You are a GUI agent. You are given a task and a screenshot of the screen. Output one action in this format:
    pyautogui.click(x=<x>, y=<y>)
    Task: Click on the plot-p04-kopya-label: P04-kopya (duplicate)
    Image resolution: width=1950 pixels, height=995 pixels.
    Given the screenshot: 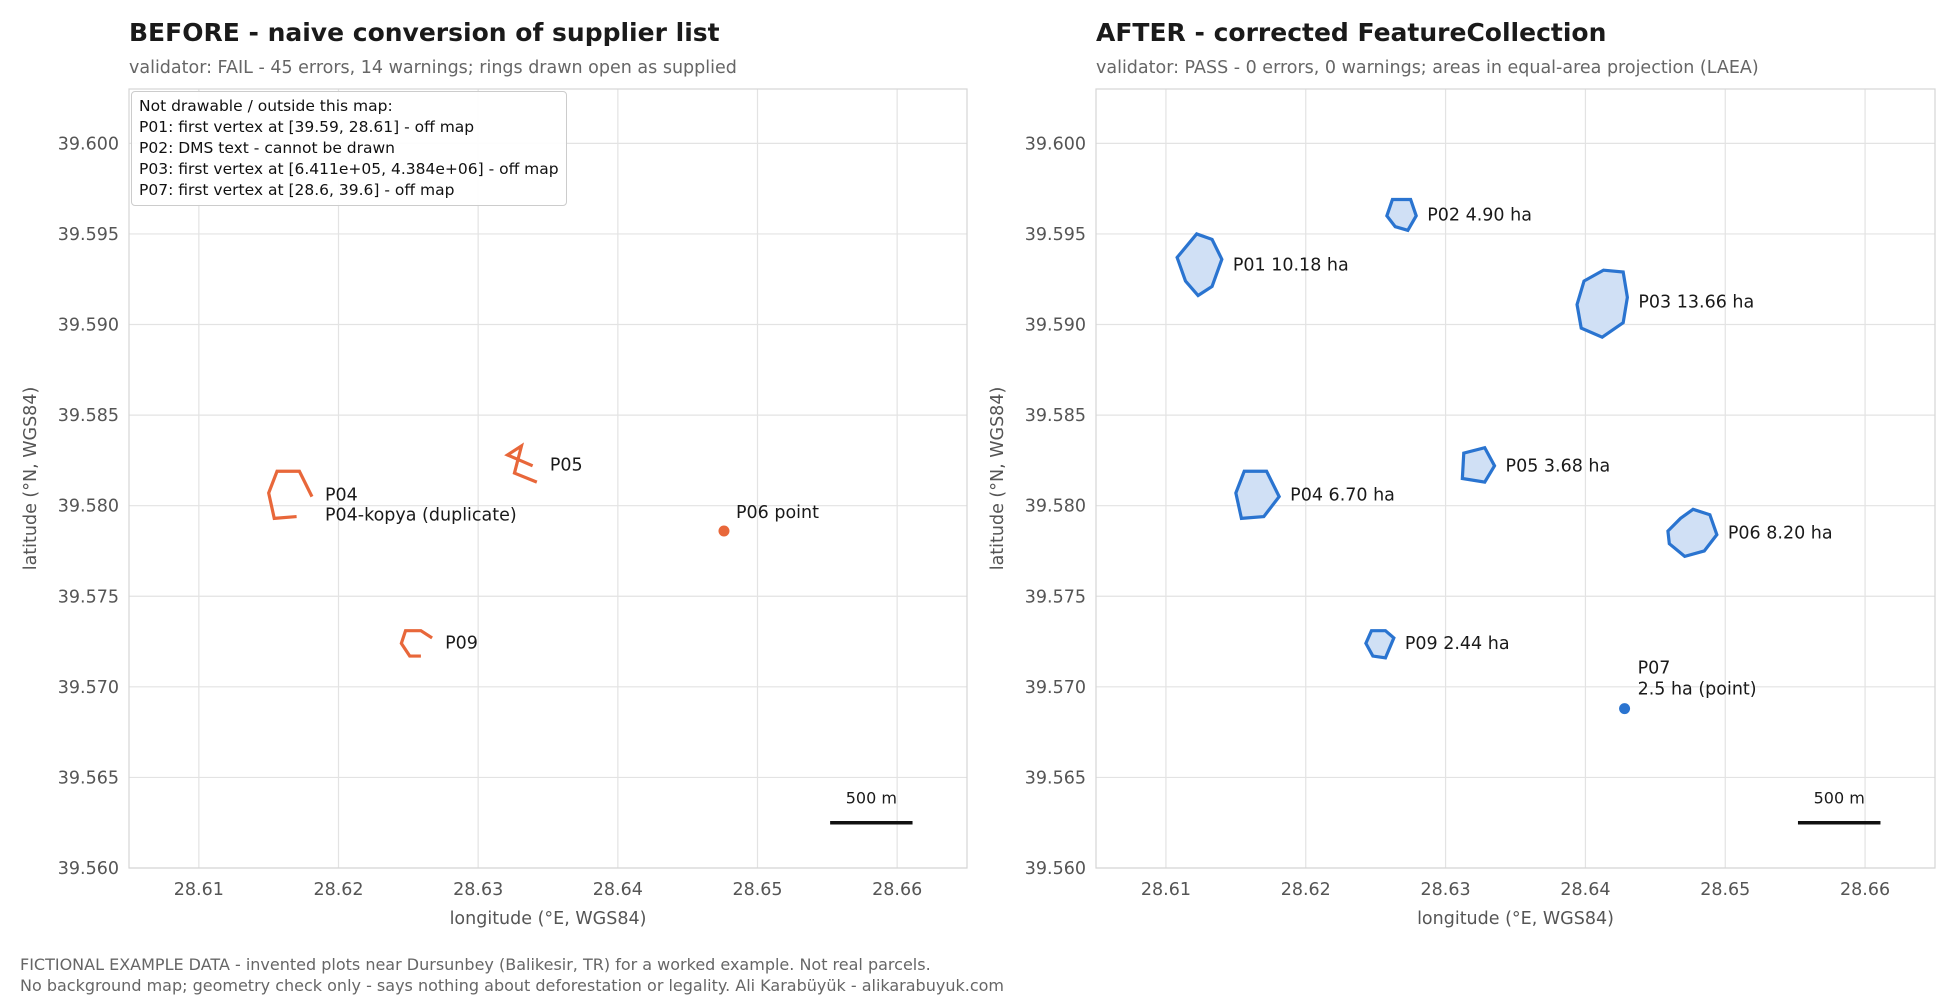 What is the action you would take?
    pyautogui.click(x=421, y=516)
    